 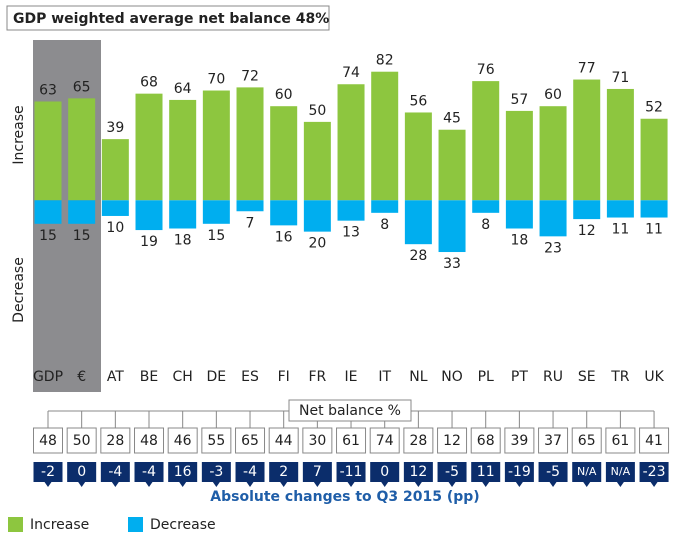 I want to click on change-value: 12, so click(x=418, y=472).